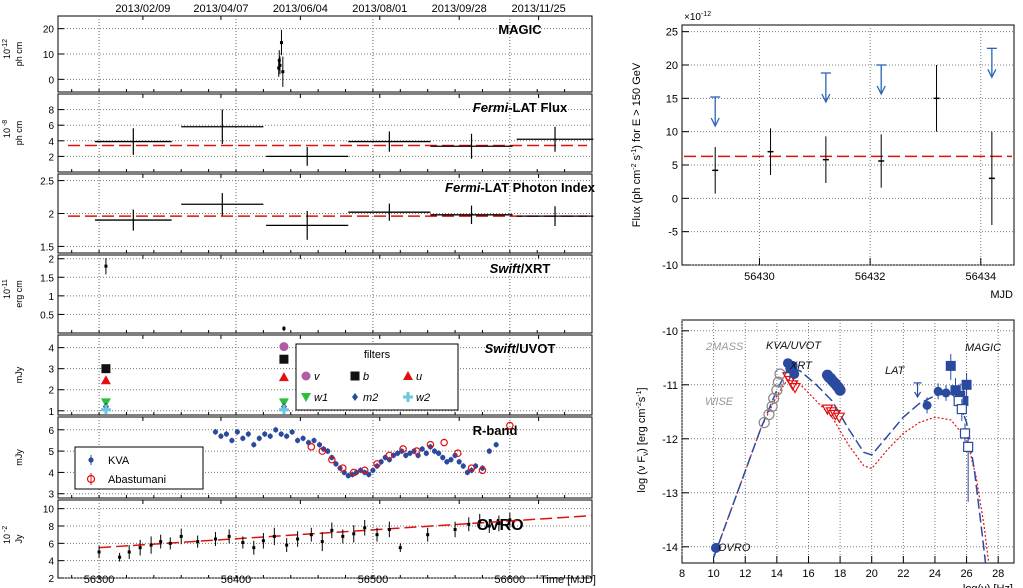  What do you see at coordinates (491, 107) in the screenshot?
I see `panel-title-italic: Fermi` at bounding box center [491, 107].